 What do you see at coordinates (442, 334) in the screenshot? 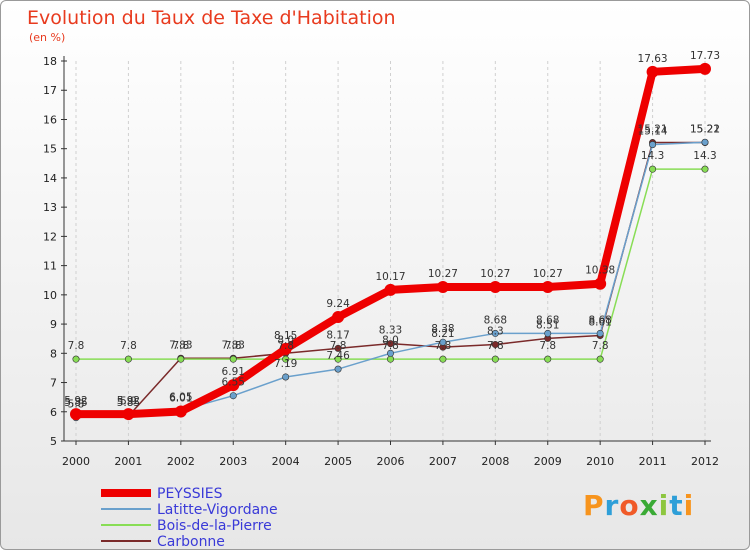
I see `data-label: 8.21` at bounding box center [442, 334].